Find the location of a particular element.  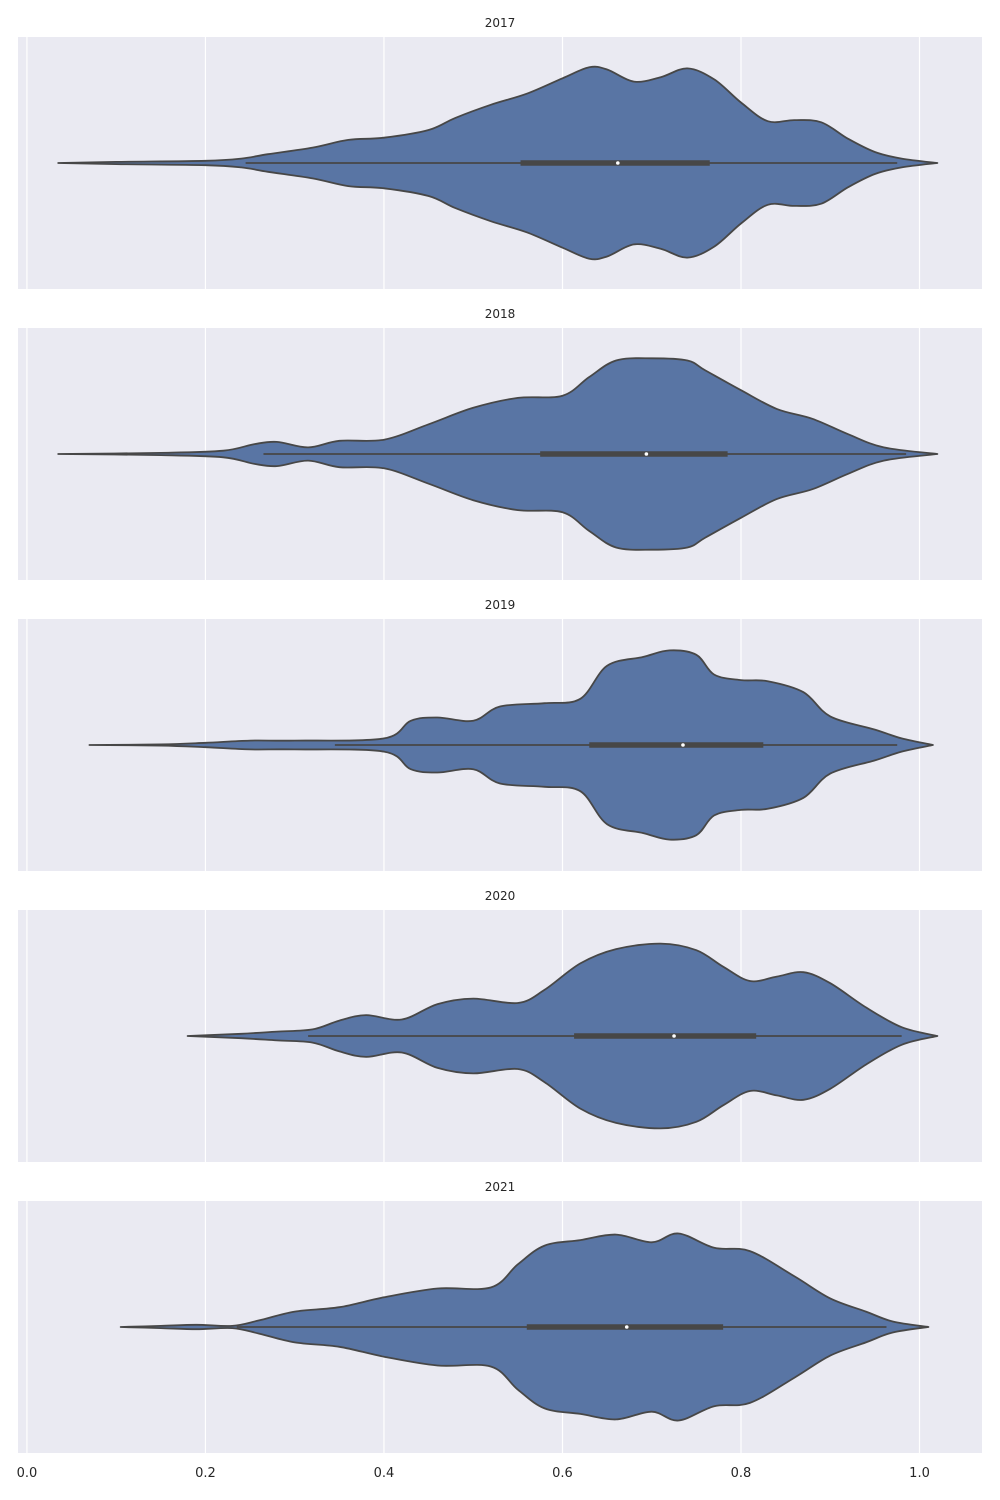

panel-title: 2020 is located at coordinates (500, 896).